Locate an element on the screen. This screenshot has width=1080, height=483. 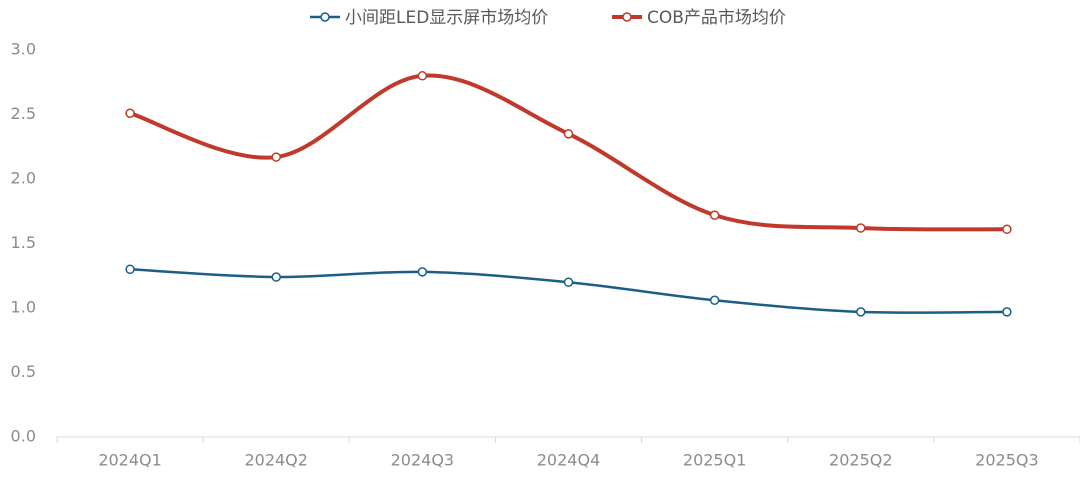
legend-label: 小间距LED显示屏市场均价 is located at coordinates (446, 18).